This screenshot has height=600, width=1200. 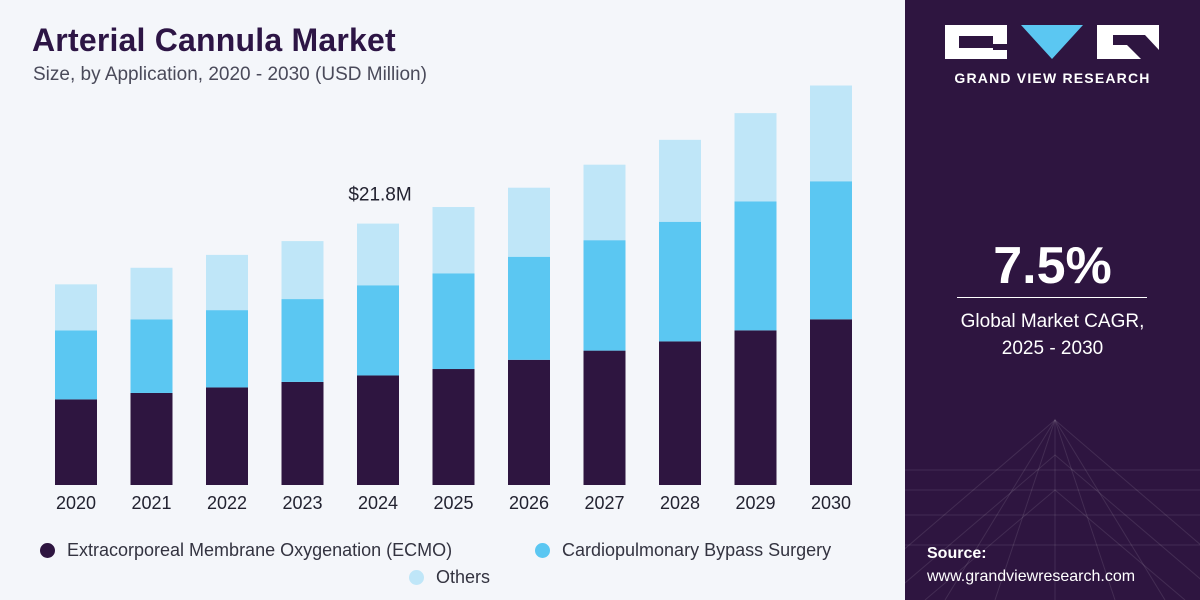 I want to click on bar-cpb-2022, so click(x=227, y=349).